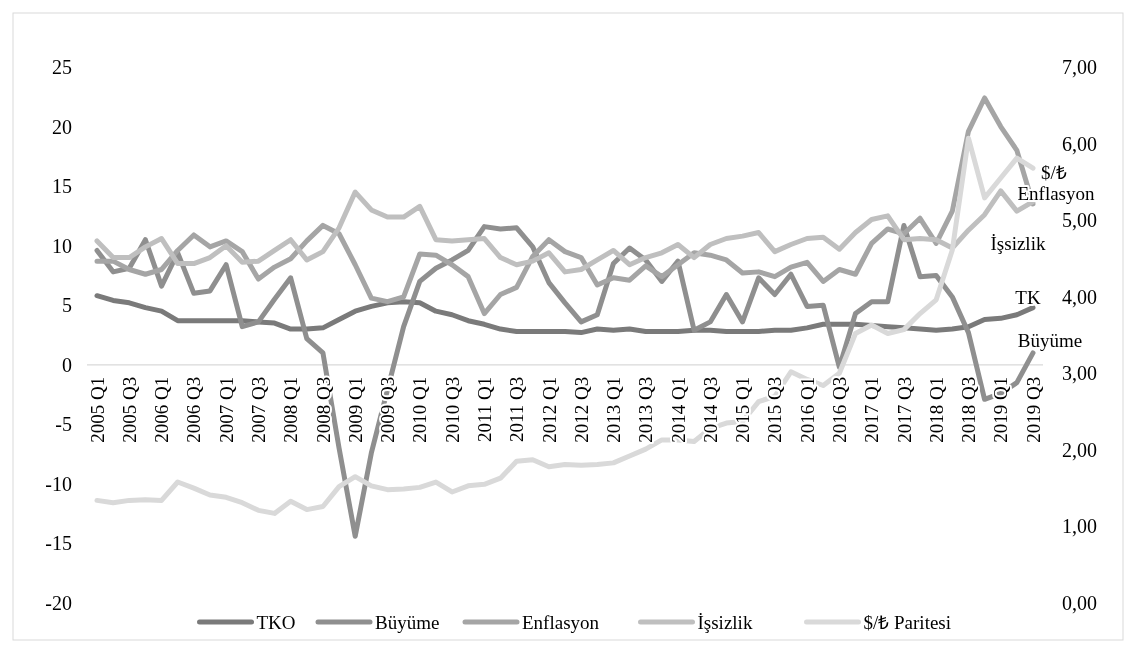 The width and height of the screenshot is (1134, 659). Describe the element at coordinates (872, 409) in the screenshot. I see `x-tick-label: 2017 Q1` at that location.